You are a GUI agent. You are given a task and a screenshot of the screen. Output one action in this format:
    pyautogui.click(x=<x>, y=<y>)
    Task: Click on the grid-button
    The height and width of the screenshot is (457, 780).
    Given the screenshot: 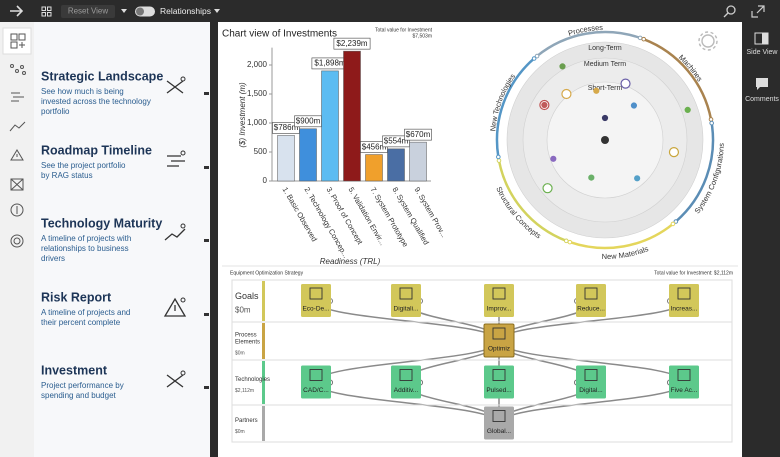 What is the action you would take?
    pyautogui.click(x=46, y=11)
    